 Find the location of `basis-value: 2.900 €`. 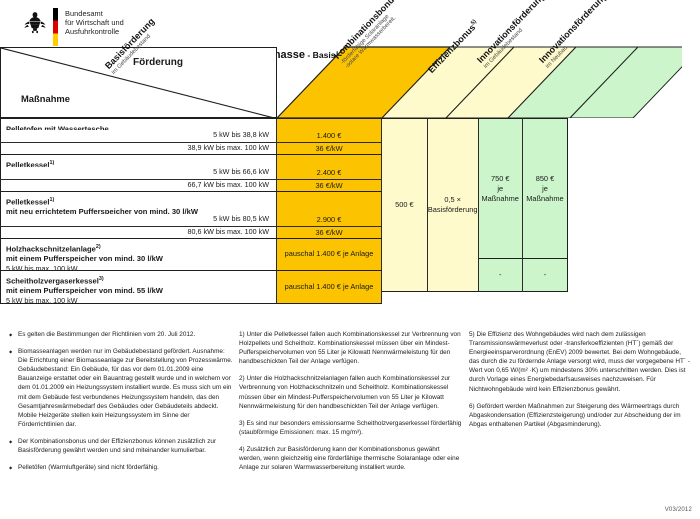

basis-value: 2.900 € is located at coordinates (329, 219).